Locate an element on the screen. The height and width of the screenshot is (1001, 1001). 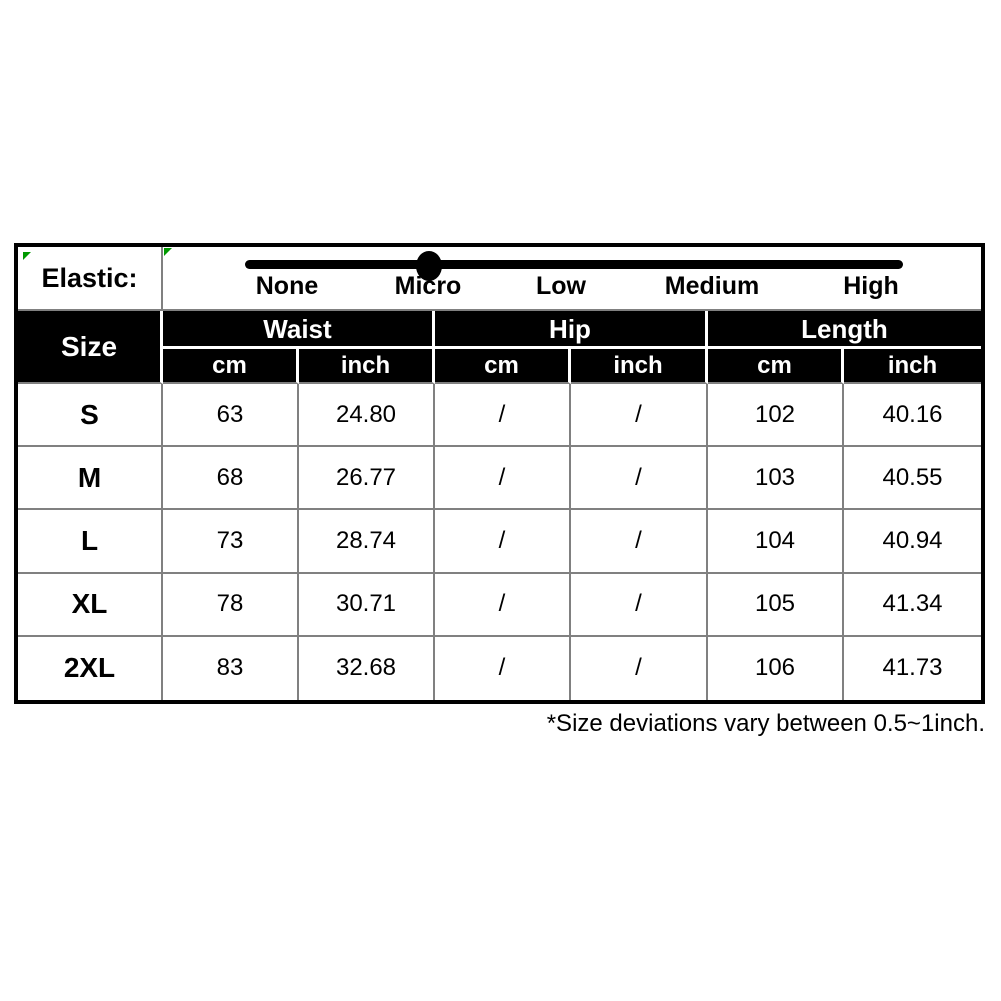
row-xl-size: XL is located at coordinates (90, 605).